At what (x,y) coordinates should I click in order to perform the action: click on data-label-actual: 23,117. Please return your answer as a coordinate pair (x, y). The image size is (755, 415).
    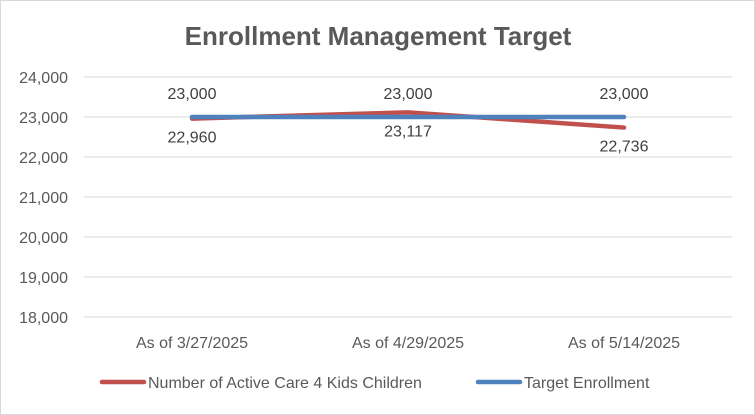
    Looking at the image, I should click on (408, 131).